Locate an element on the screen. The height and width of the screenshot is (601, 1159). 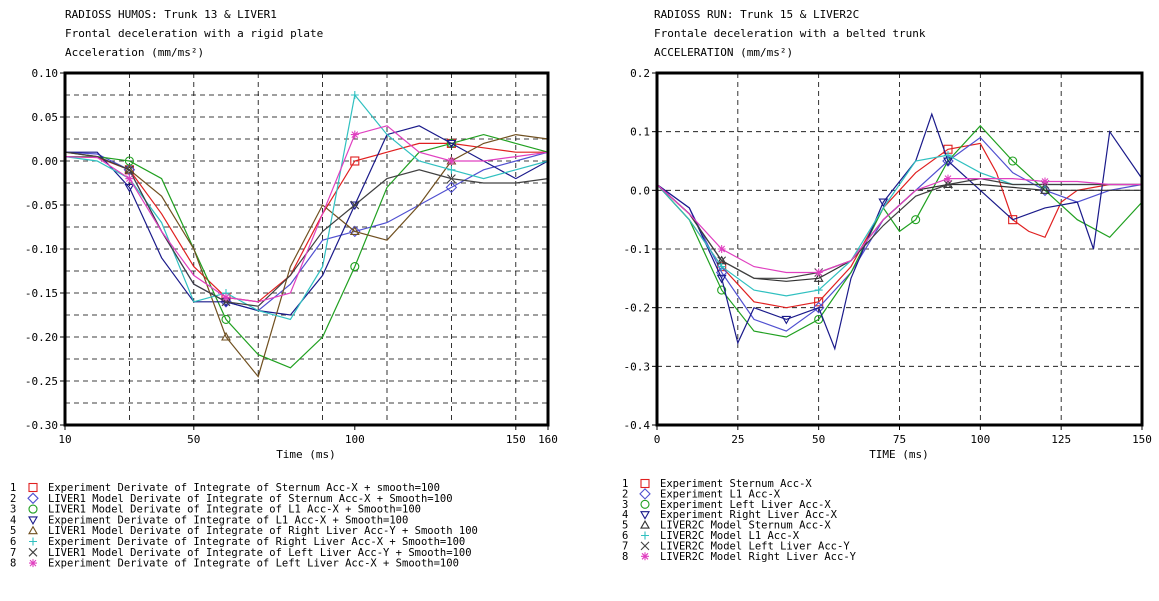
chart-left-x-ticks: 10 50 100 150 160 is located at coordinates (308, 435).